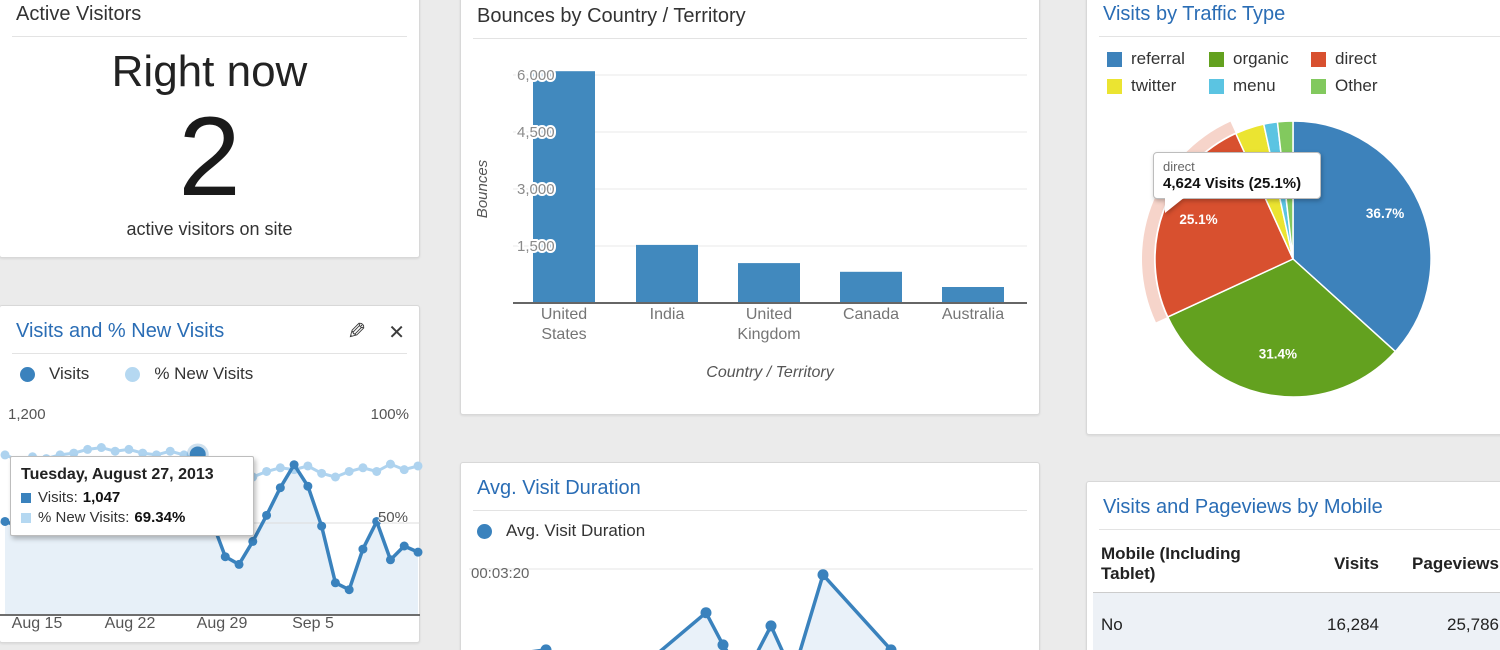 This screenshot has height=650, width=1500. I want to click on menu-swatch, so click(1216, 86).